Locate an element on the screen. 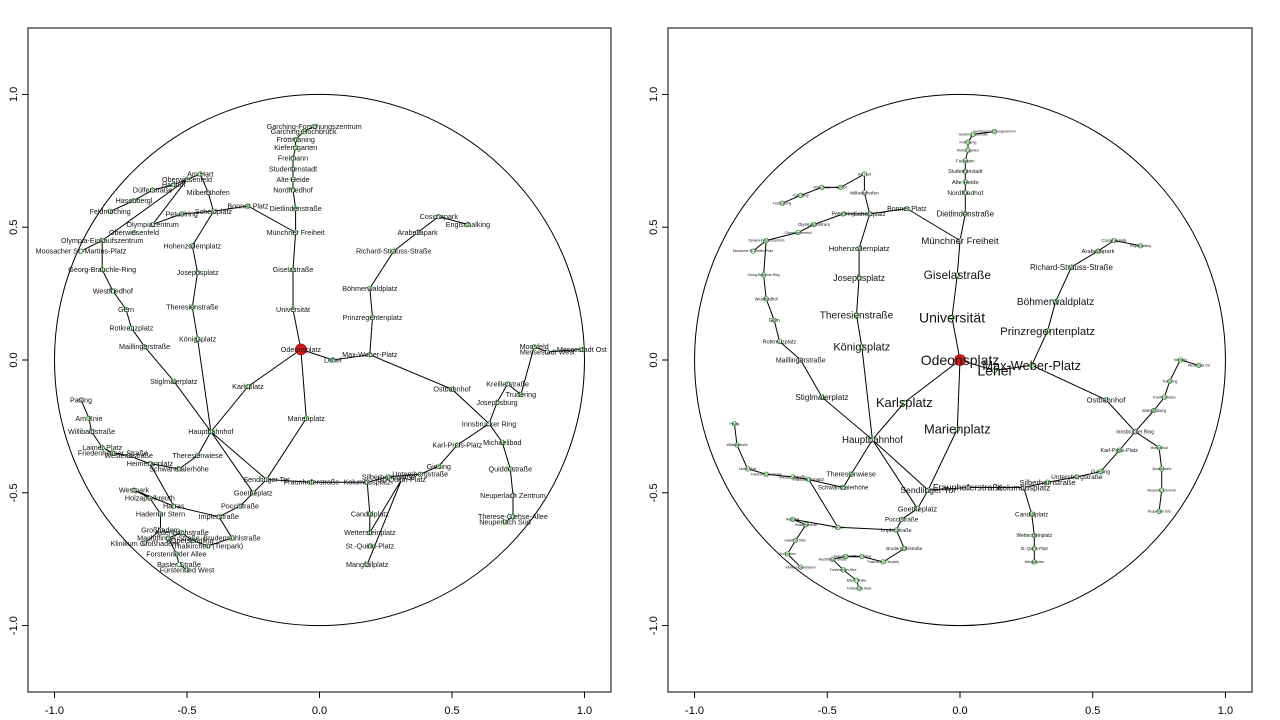 The height and width of the screenshot is (720, 1280). station-label: Am Hart is located at coordinates (865, 174).